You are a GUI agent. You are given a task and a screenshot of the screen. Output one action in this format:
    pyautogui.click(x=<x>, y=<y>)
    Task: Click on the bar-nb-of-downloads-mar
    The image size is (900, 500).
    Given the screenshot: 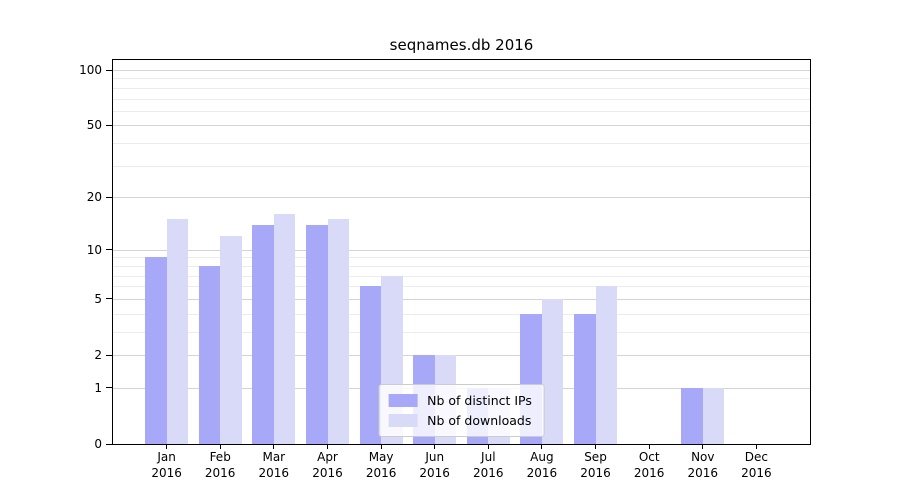 What is the action you would take?
    pyautogui.click(x=284, y=329)
    